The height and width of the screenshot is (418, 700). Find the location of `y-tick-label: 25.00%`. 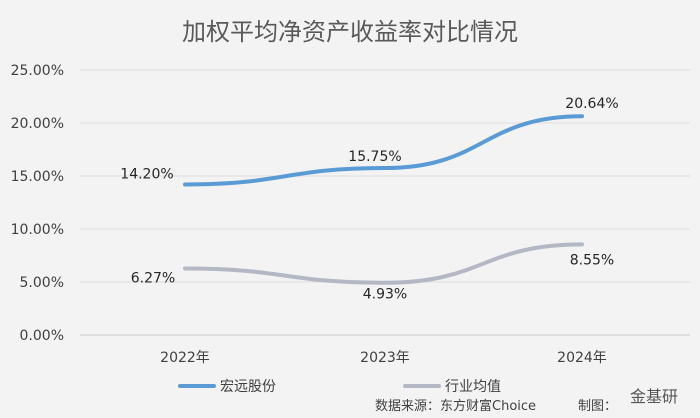

y-tick-label: 25.00% is located at coordinates (37, 71).